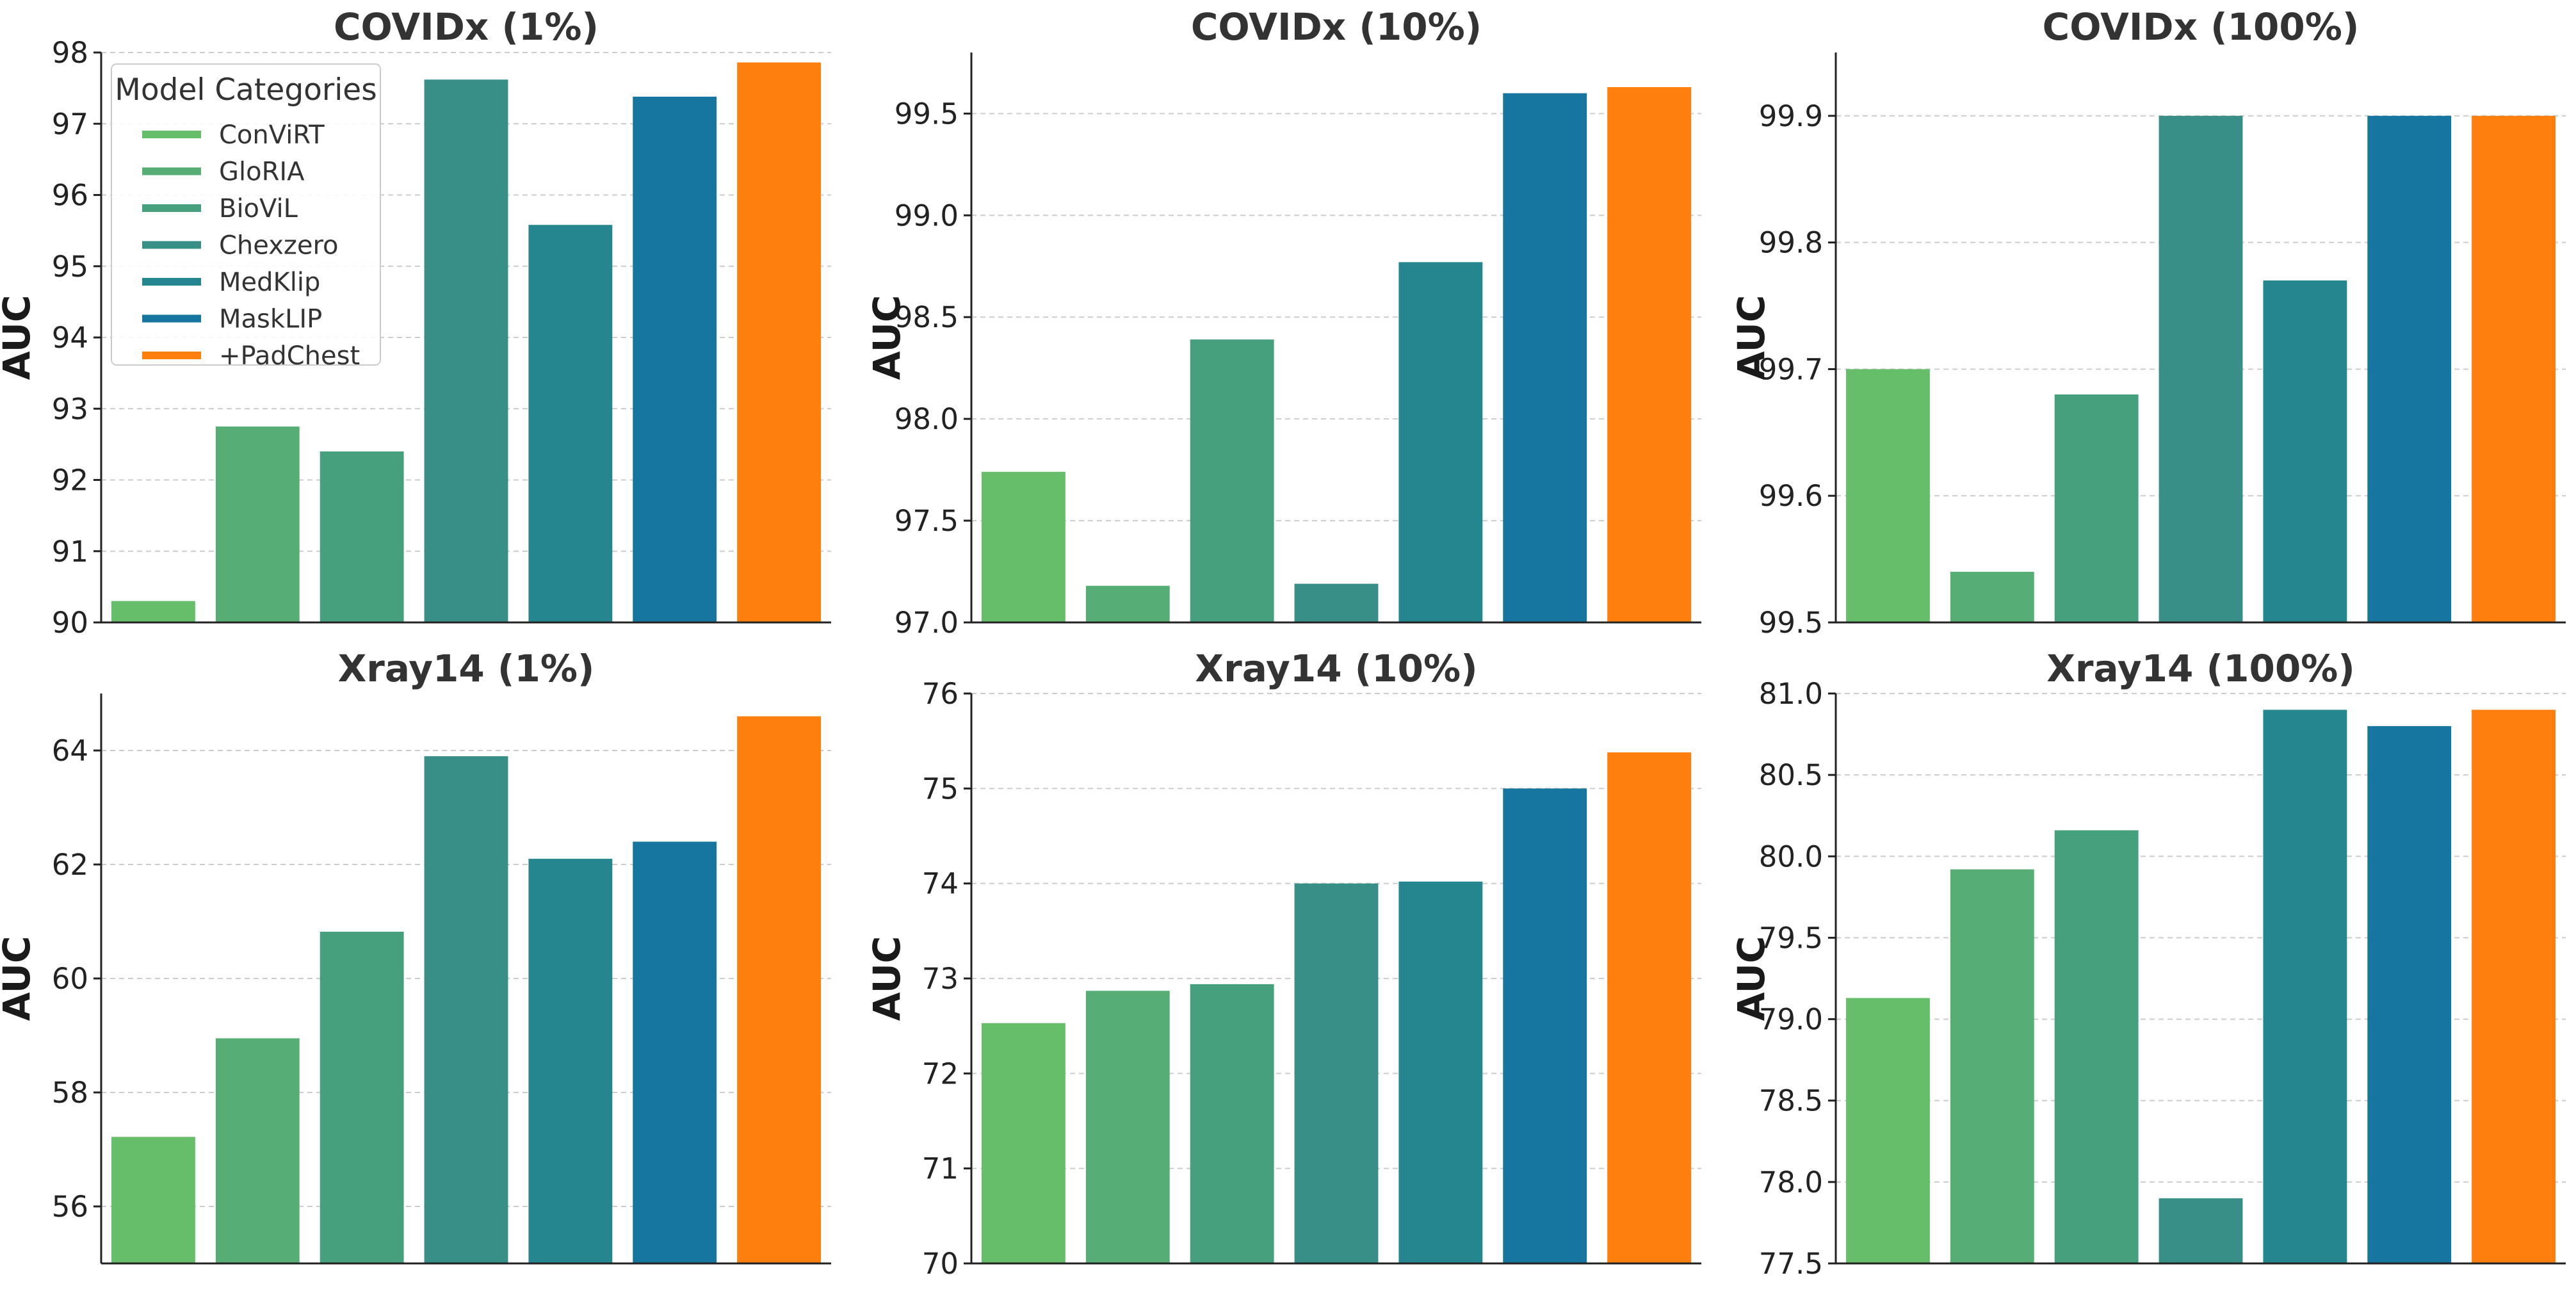 This screenshot has width=2576, height=1298. Describe the element at coordinates (1791, 1020) in the screenshot. I see `y-tick-label: 79.0` at that location.